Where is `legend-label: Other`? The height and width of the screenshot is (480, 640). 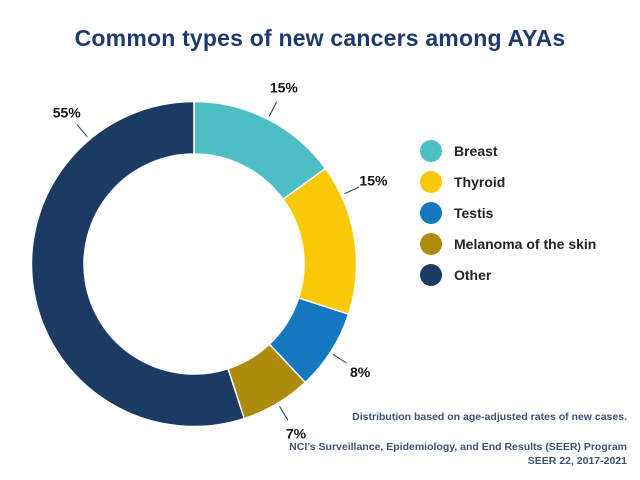 legend-label: Other is located at coordinates (473, 275).